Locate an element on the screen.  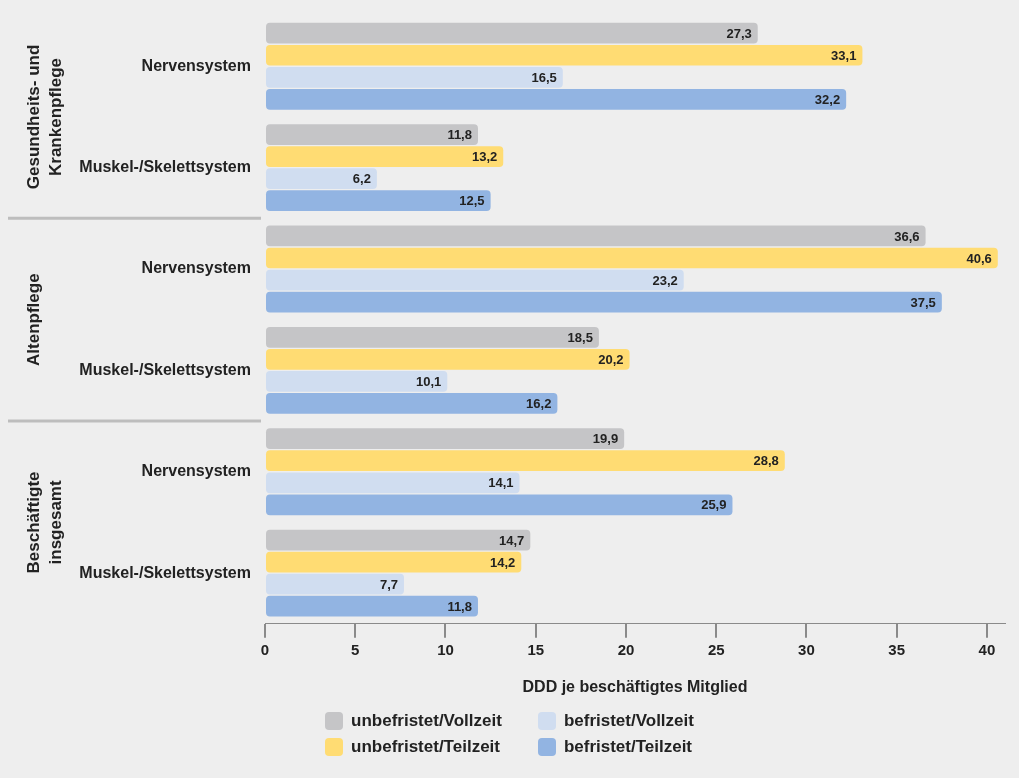
legend-label: befristet/Teilzeit is located at coordinates (628, 747).